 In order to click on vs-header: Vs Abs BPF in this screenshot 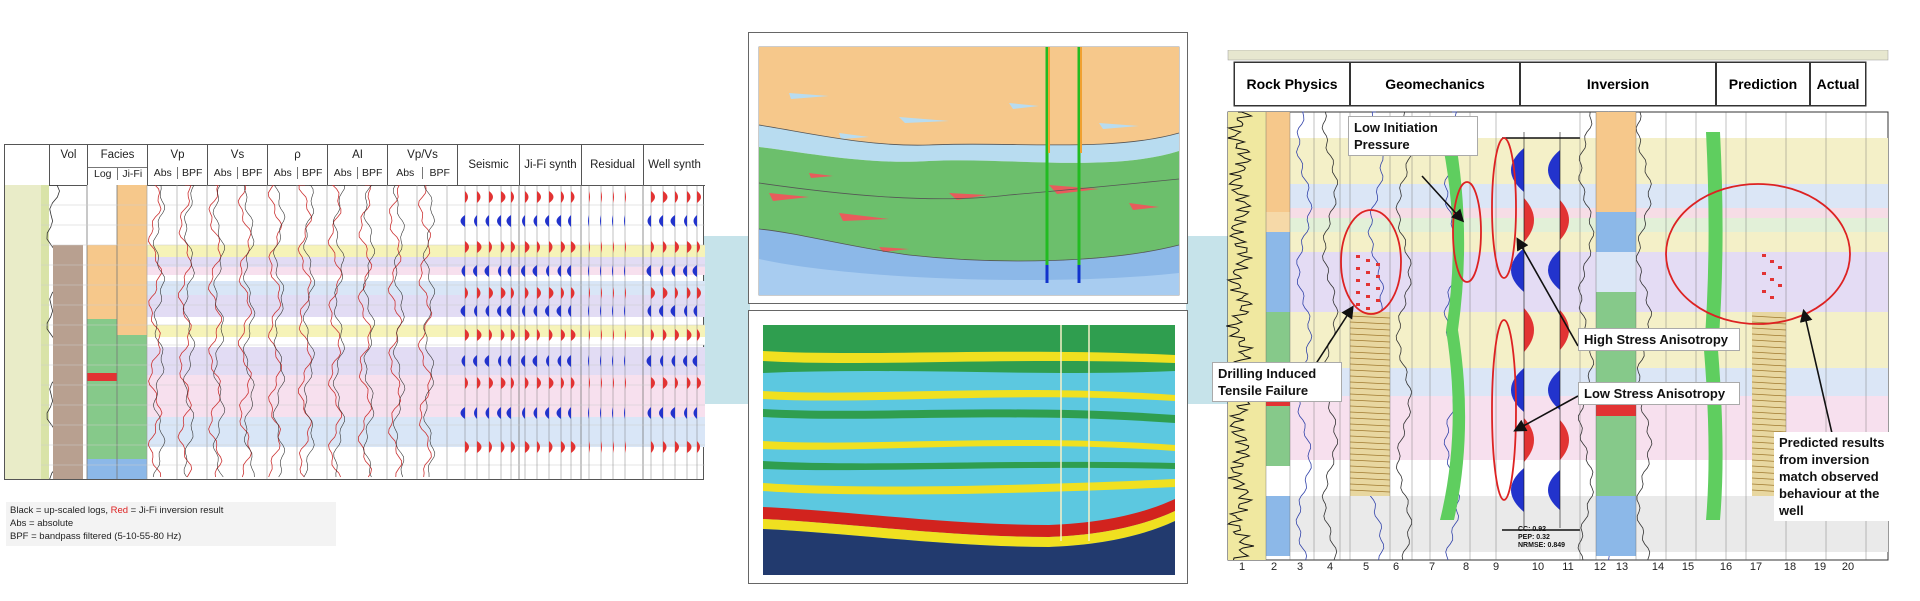, I will do `click(237, 165)`.